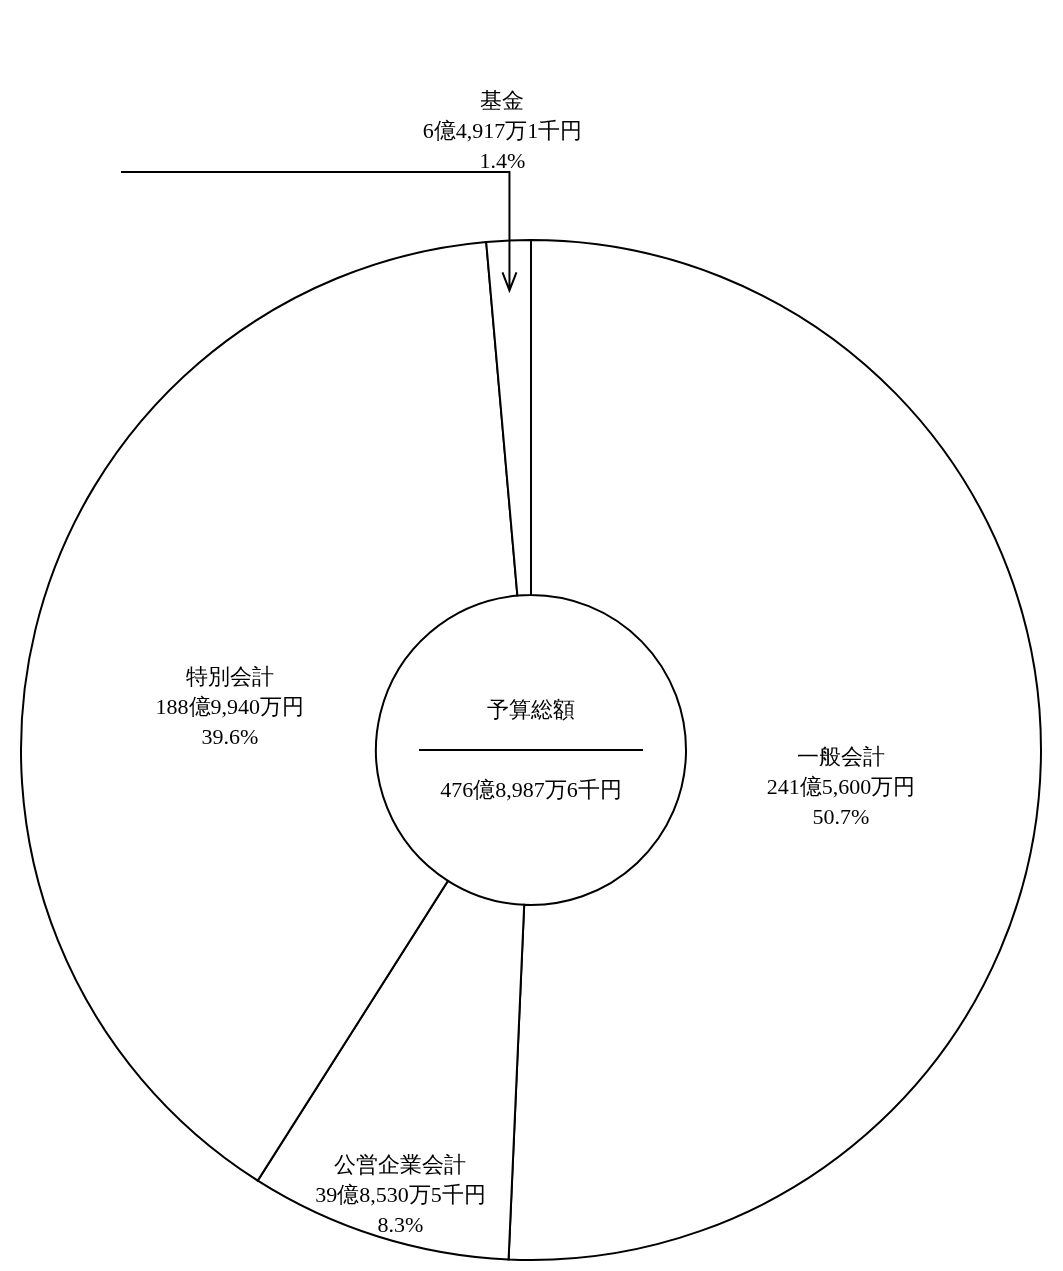 The width and height of the screenshot is (1063, 1271). Describe the element at coordinates (230, 721) in the screenshot. I see `data-label: 188億9,940万円 39.6%` at that location.